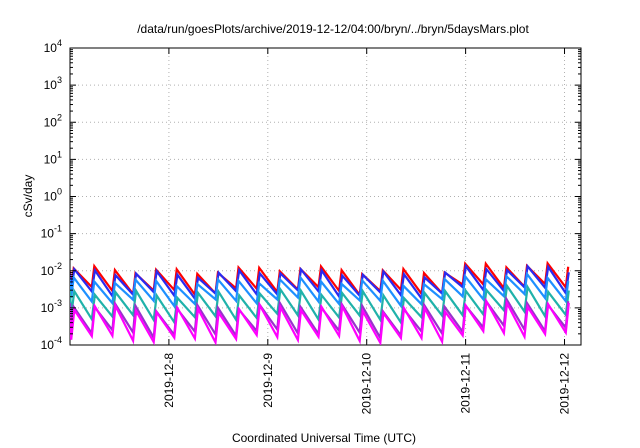 This screenshot has width=640, height=448. Describe the element at coordinates (58, 266) in the screenshot. I see `y-tick-exponent: -2` at that location.